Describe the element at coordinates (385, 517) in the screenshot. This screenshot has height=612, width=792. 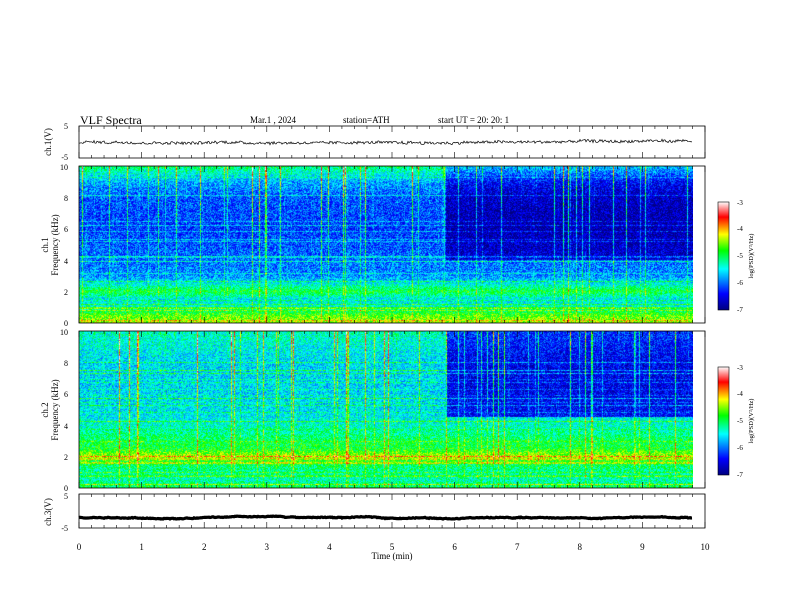
I see `ch3-waveform-trace` at that location.